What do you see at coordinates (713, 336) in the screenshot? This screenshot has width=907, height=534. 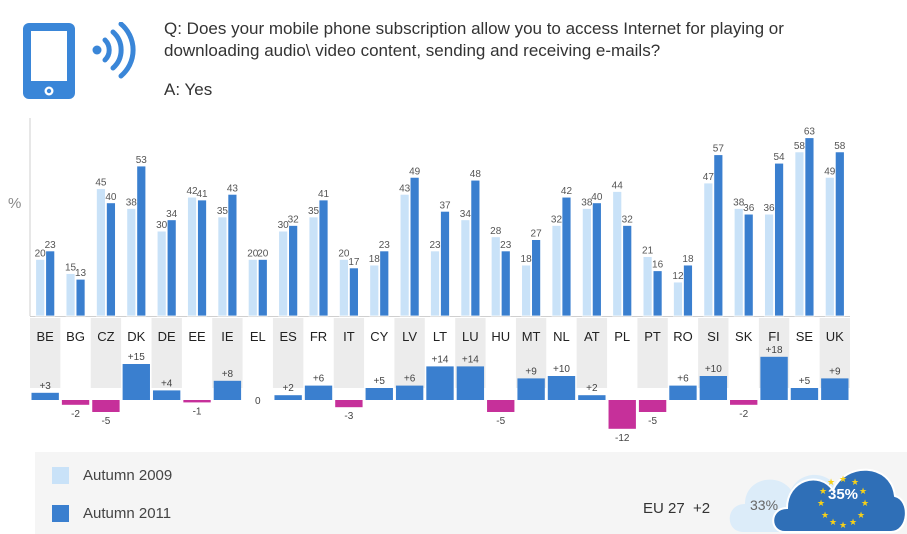 I see `country-label-SI: SI` at bounding box center [713, 336].